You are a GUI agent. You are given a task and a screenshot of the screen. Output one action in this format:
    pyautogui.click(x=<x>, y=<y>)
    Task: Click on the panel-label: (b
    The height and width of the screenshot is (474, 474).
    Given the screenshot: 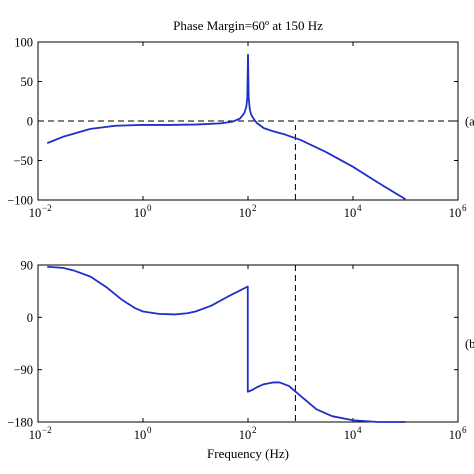 What is the action you would take?
    pyautogui.click(x=469, y=344)
    